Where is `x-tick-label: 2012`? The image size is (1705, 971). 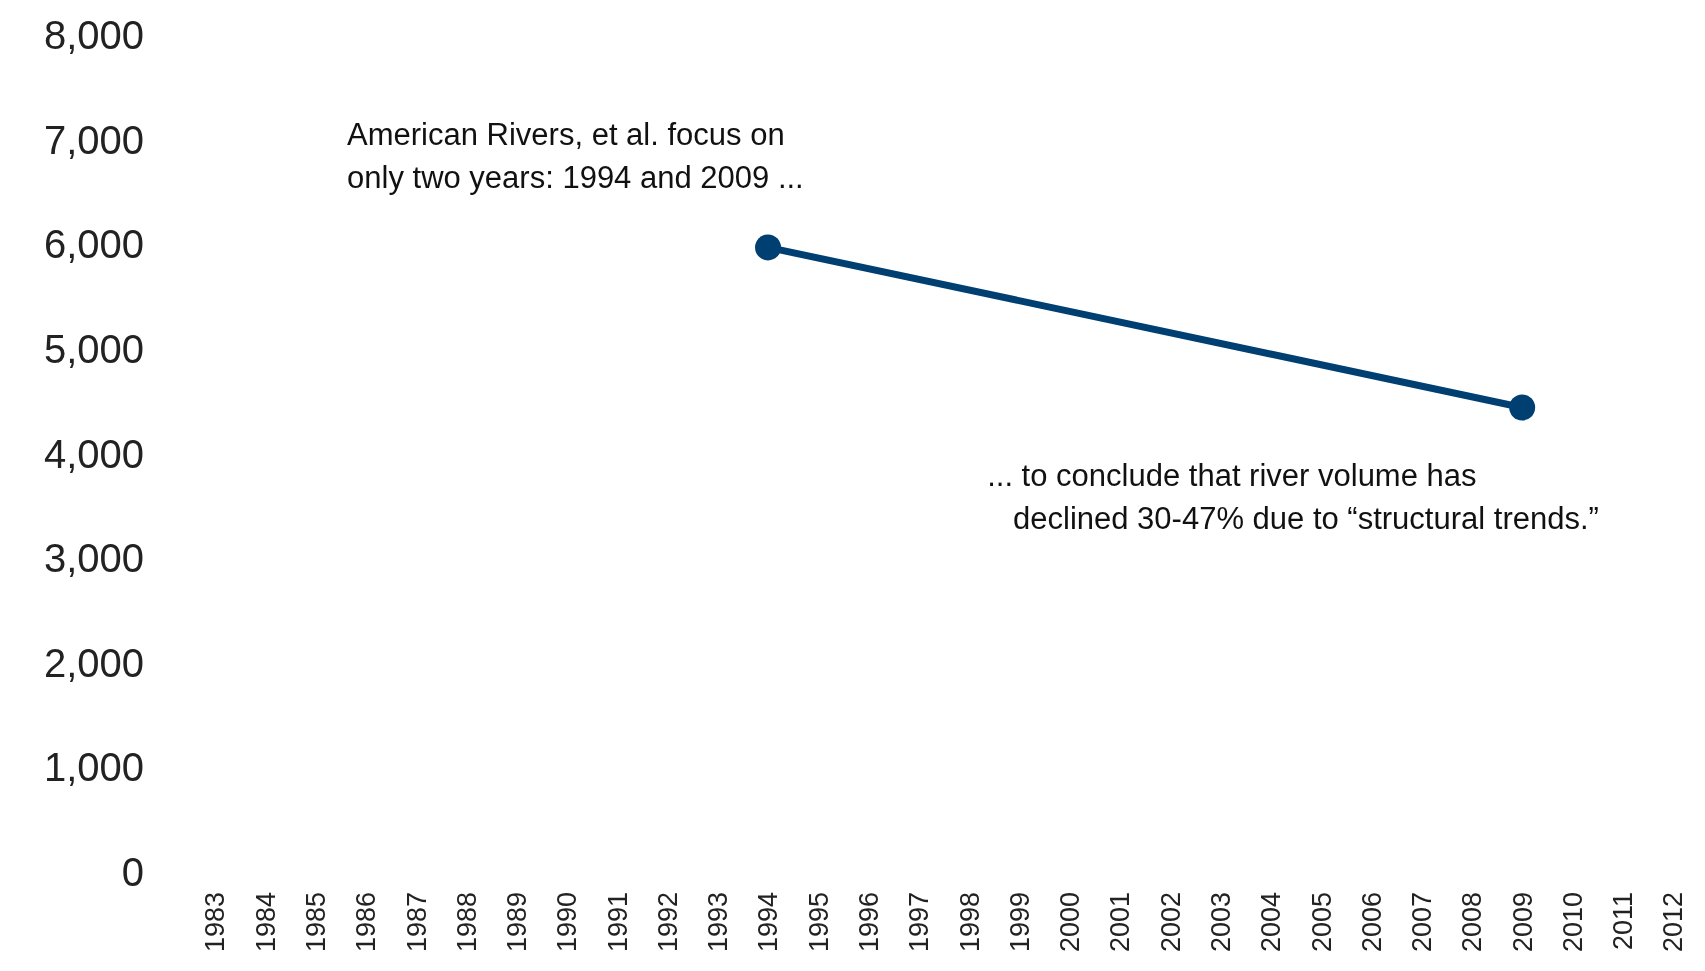
x-tick-label: 2012 is located at coordinates (1673, 922).